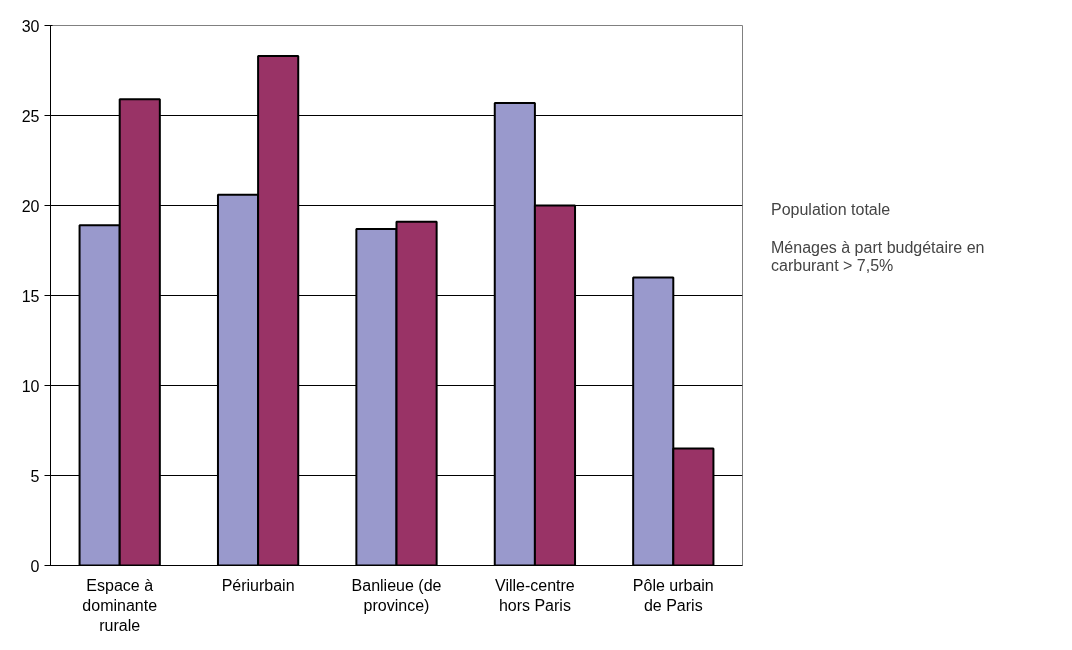 The width and height of the screenshot is (1072, 650). I want to click on text: Population totale, so click(831, 210).